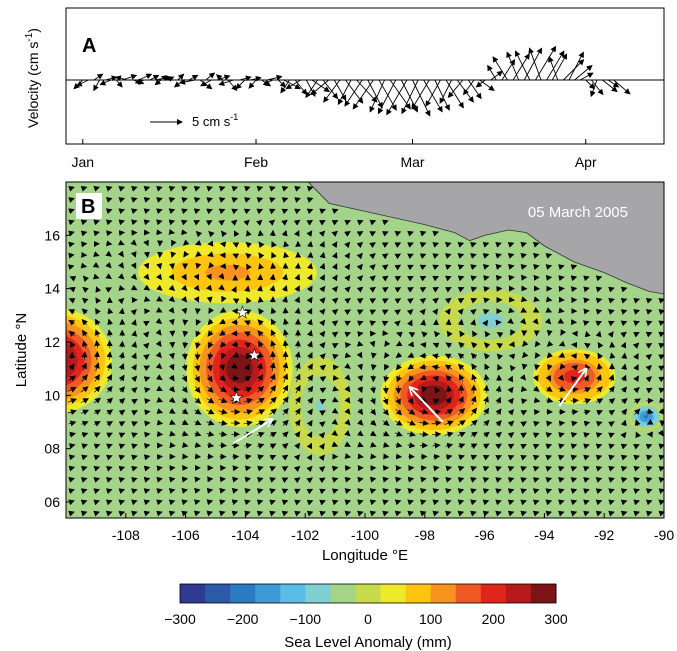  I want to click on colorbar-swatch, so click(318, 593).